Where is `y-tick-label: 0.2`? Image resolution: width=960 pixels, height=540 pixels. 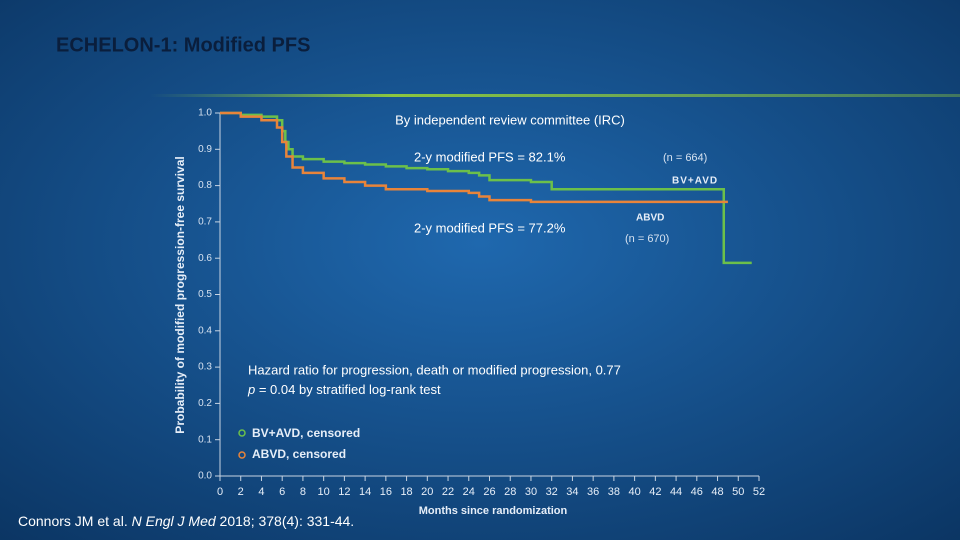
y-tick-label: 0.2 is located at coordinates (205, 403).